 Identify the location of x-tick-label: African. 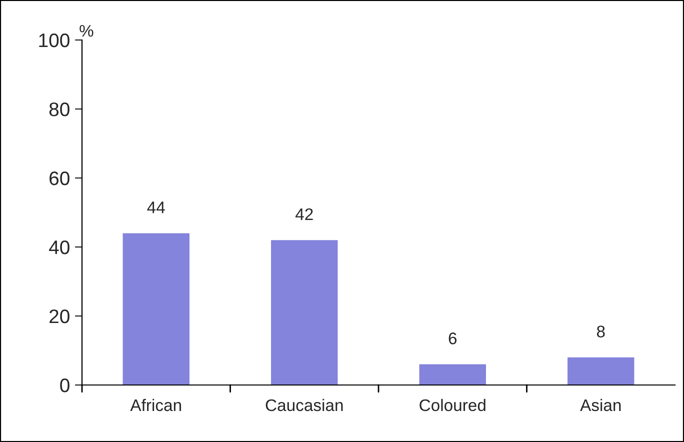
(155, 405).